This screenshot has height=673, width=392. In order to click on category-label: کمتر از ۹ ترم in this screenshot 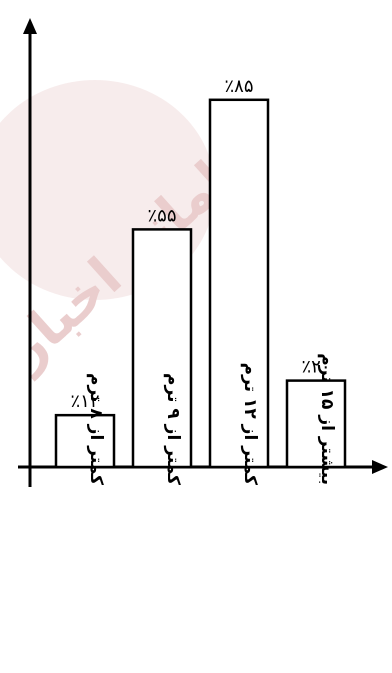, I will do `click(173, 429)`.